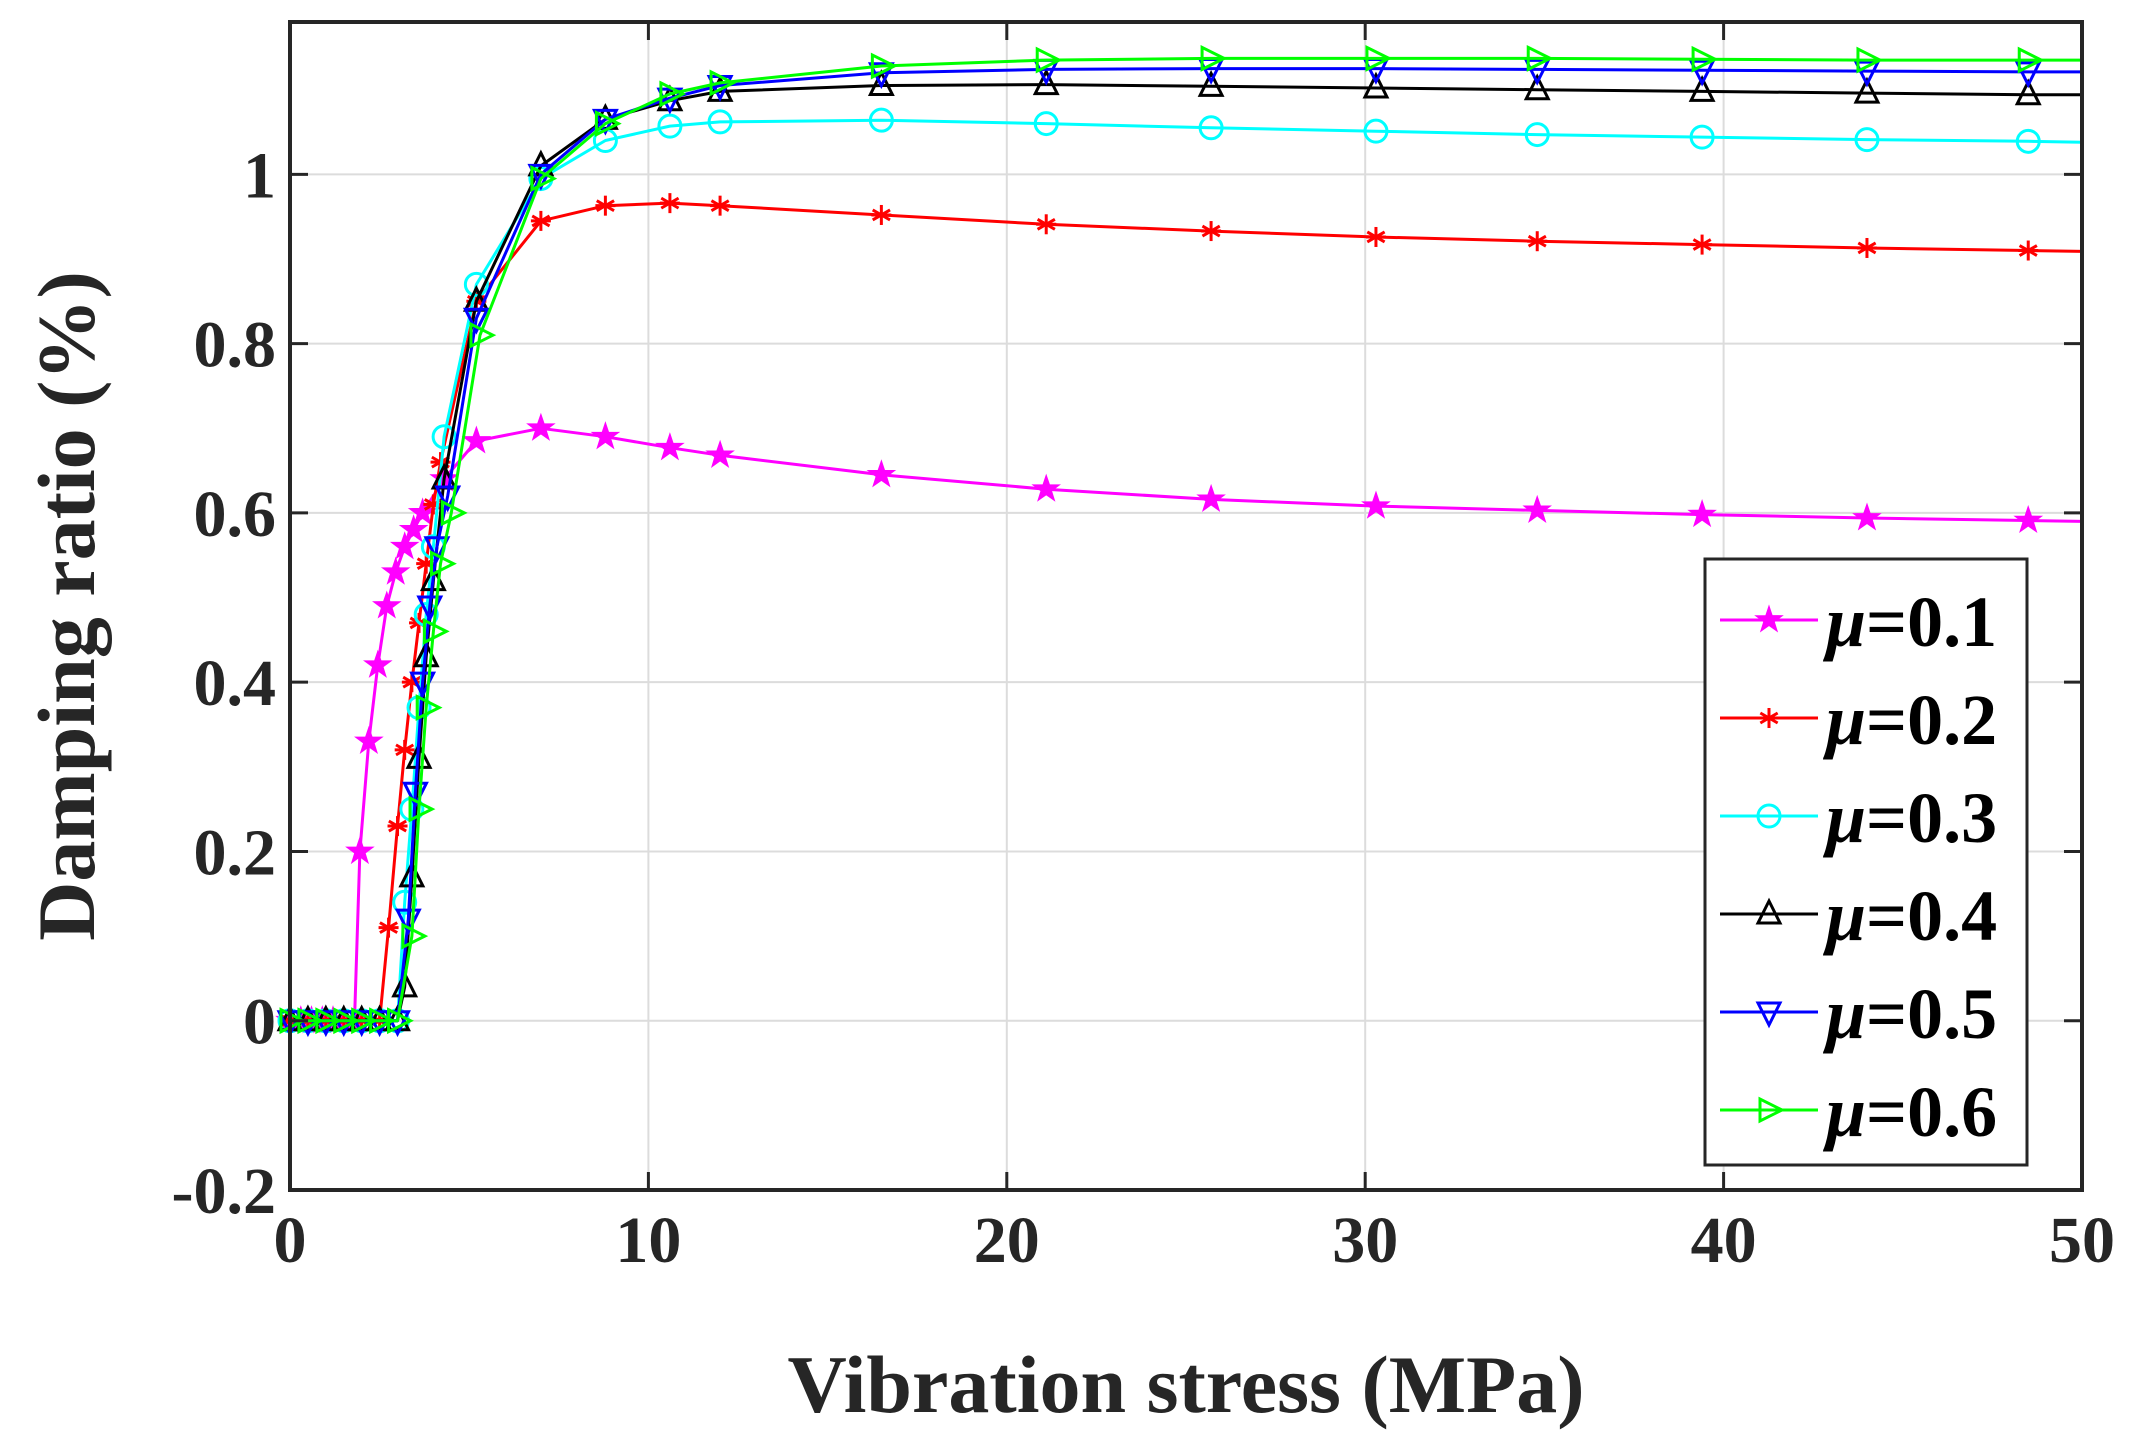 The height and width of the screenshot is (1440, 2138). I want to click on x-tick-label: 30, so click(1365, 1240).